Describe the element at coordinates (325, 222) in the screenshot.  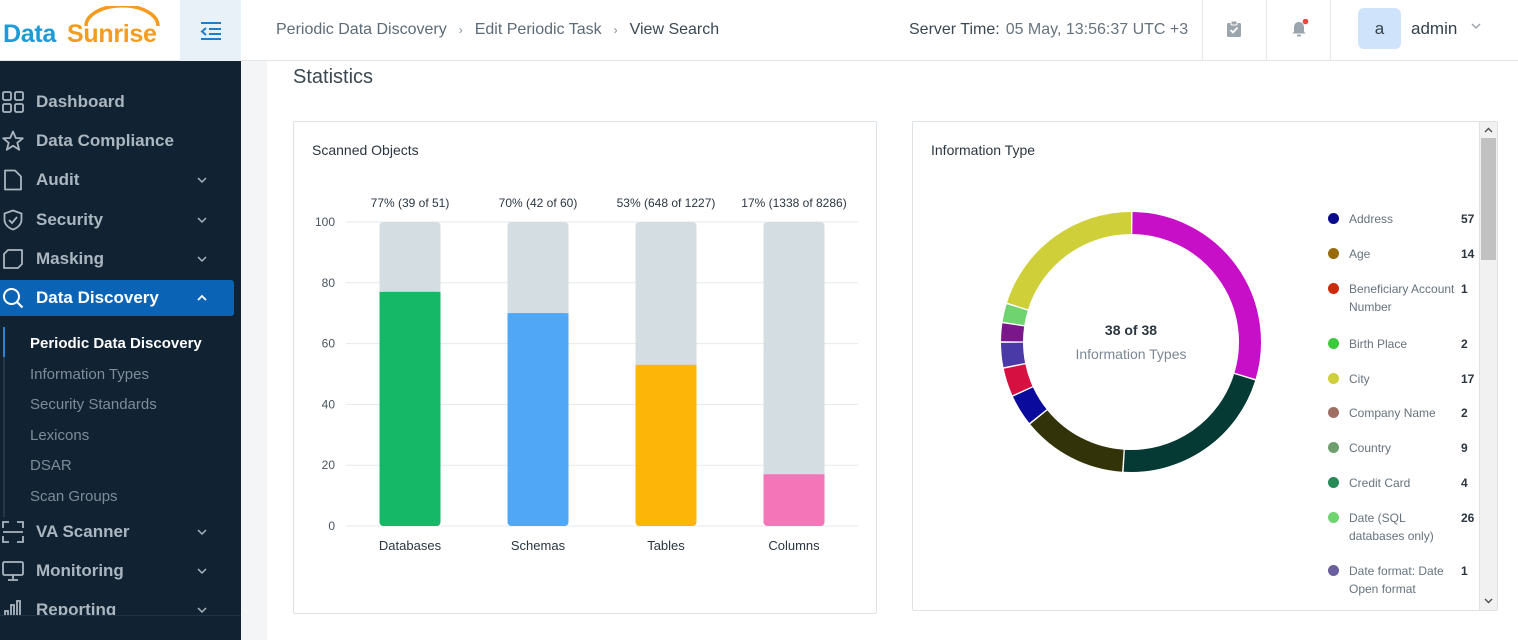
I see `y-tick-label: 100` at that location.